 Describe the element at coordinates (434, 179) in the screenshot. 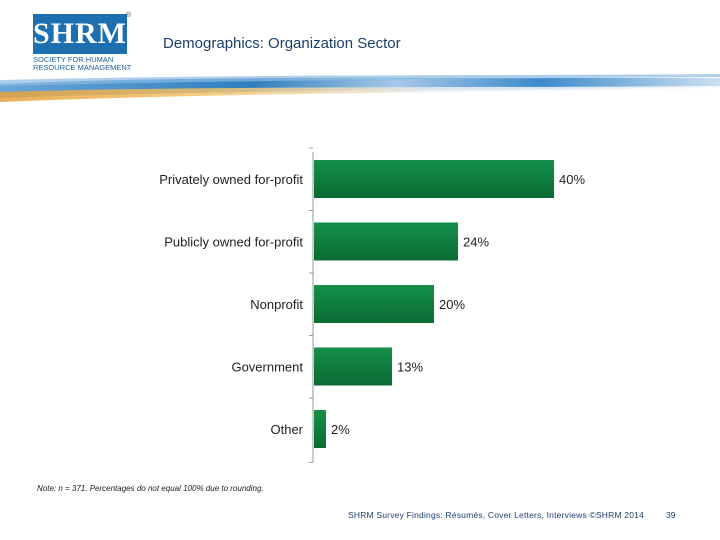

I see `bar-privately-owned-for-profit` at that location.